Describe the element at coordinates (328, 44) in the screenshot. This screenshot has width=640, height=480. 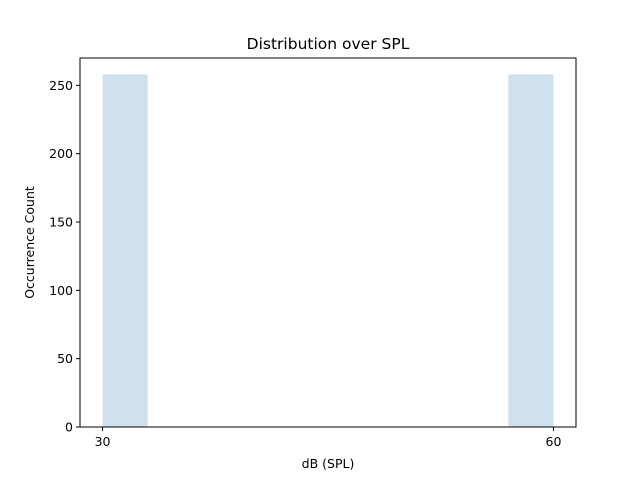
I see `chart-title: Distribution over SPL` at that location.